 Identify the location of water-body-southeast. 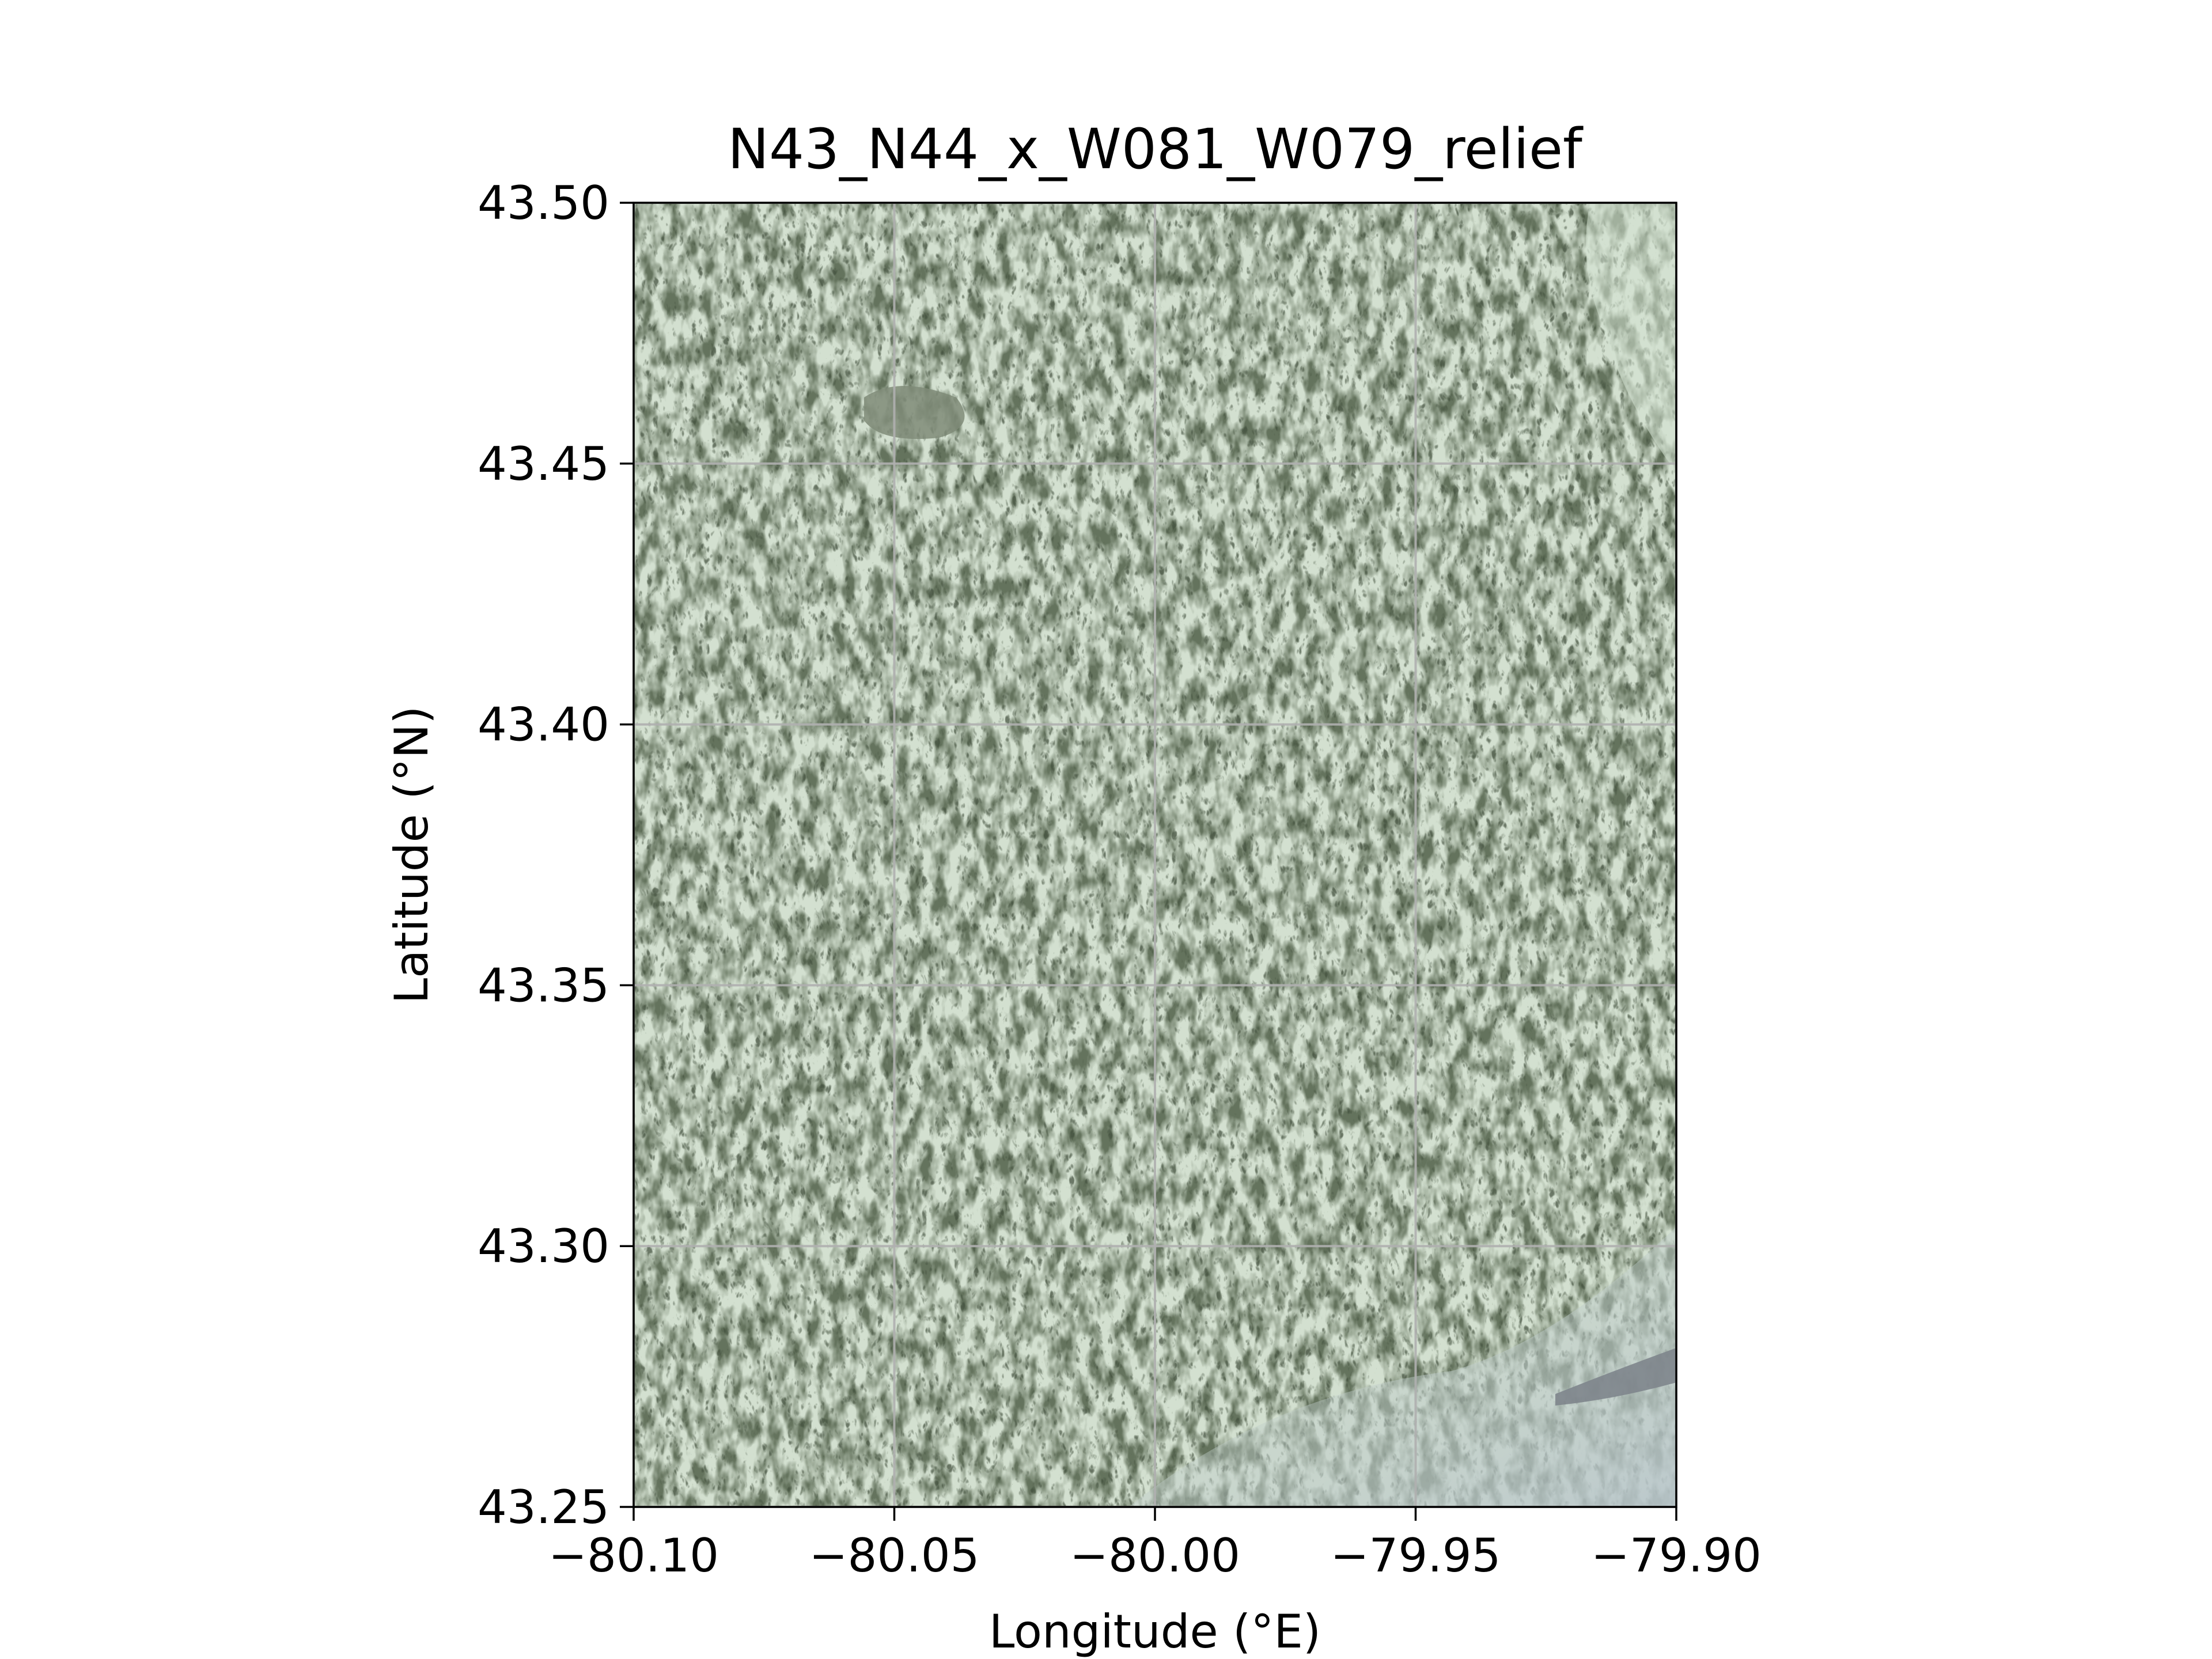
(1615, 1377).